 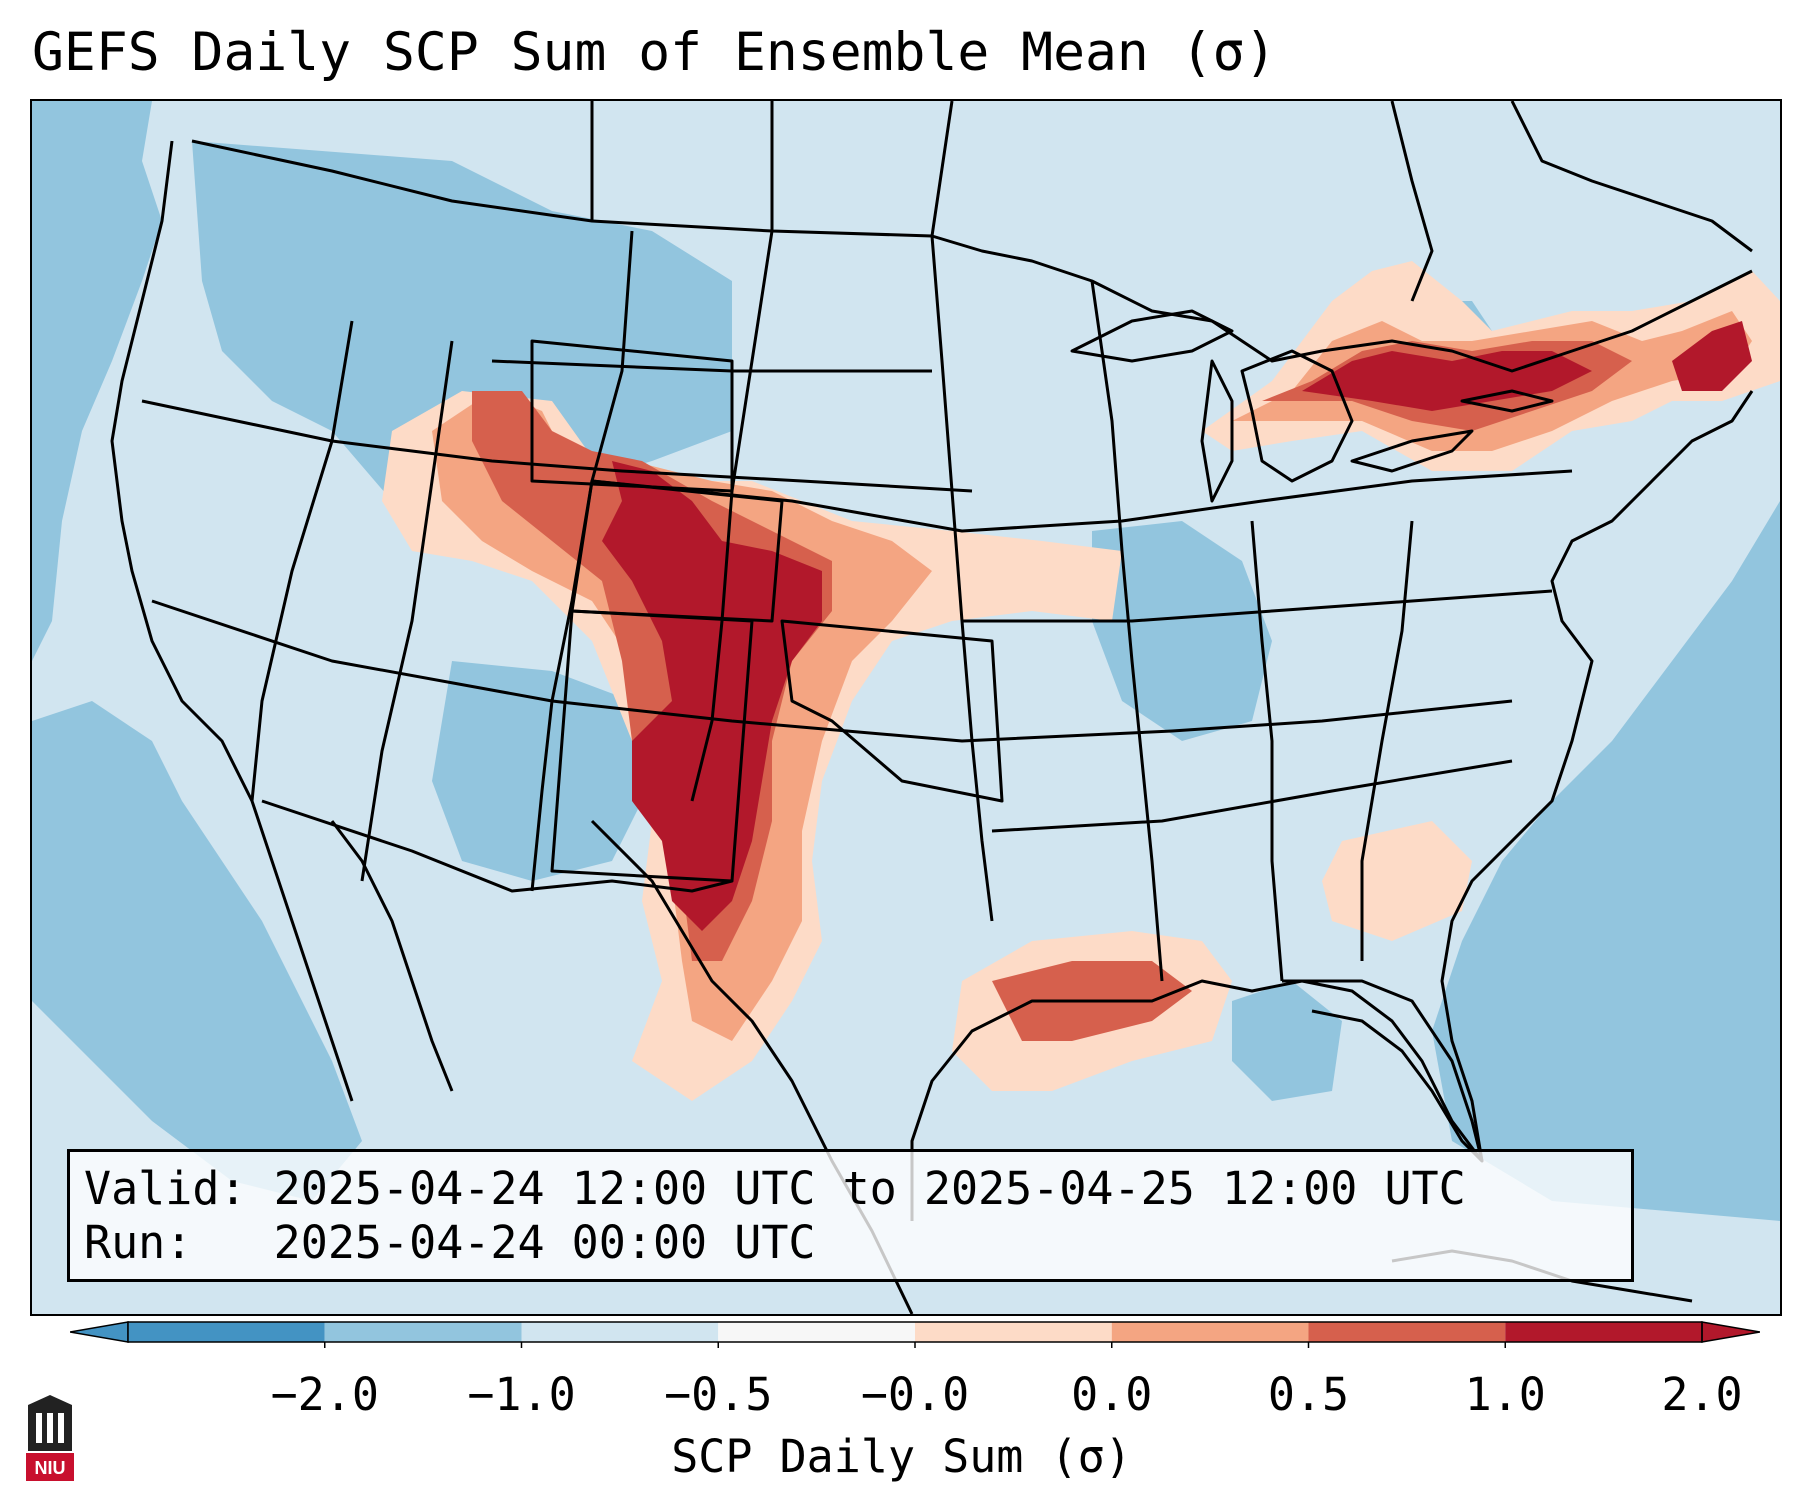 I want to click on lake-erie-outline, so click(x=1412, y=451).